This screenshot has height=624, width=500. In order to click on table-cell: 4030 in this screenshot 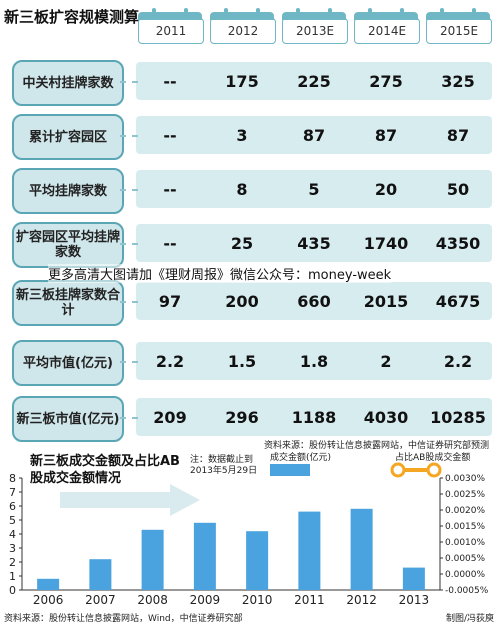, I will do `click(386, 417)`.